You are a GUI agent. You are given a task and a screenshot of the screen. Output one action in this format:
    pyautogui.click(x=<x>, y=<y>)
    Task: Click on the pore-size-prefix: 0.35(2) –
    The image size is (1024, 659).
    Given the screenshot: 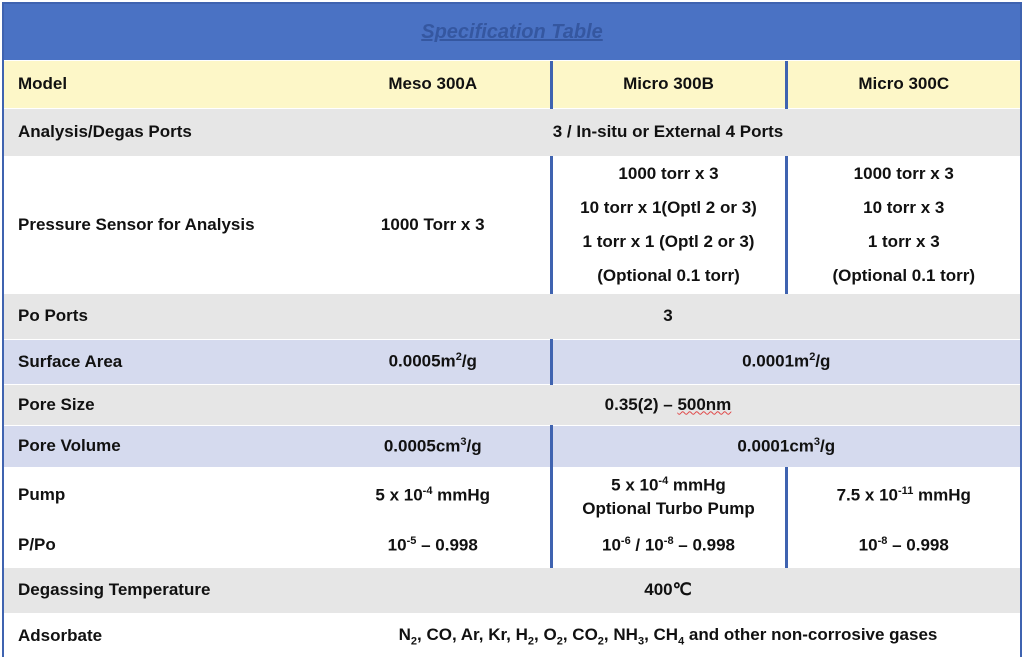 What is the action you would take?
    pyautogui.click(x=641, y=404)
    